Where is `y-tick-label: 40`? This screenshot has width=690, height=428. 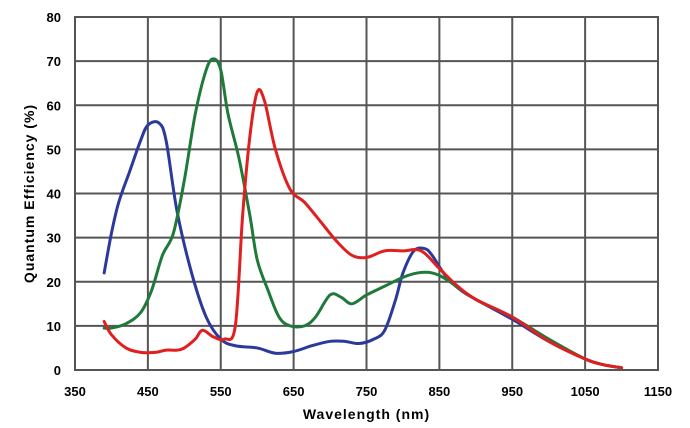
y-tick-label: 40 is located at coordinates (54, 194).